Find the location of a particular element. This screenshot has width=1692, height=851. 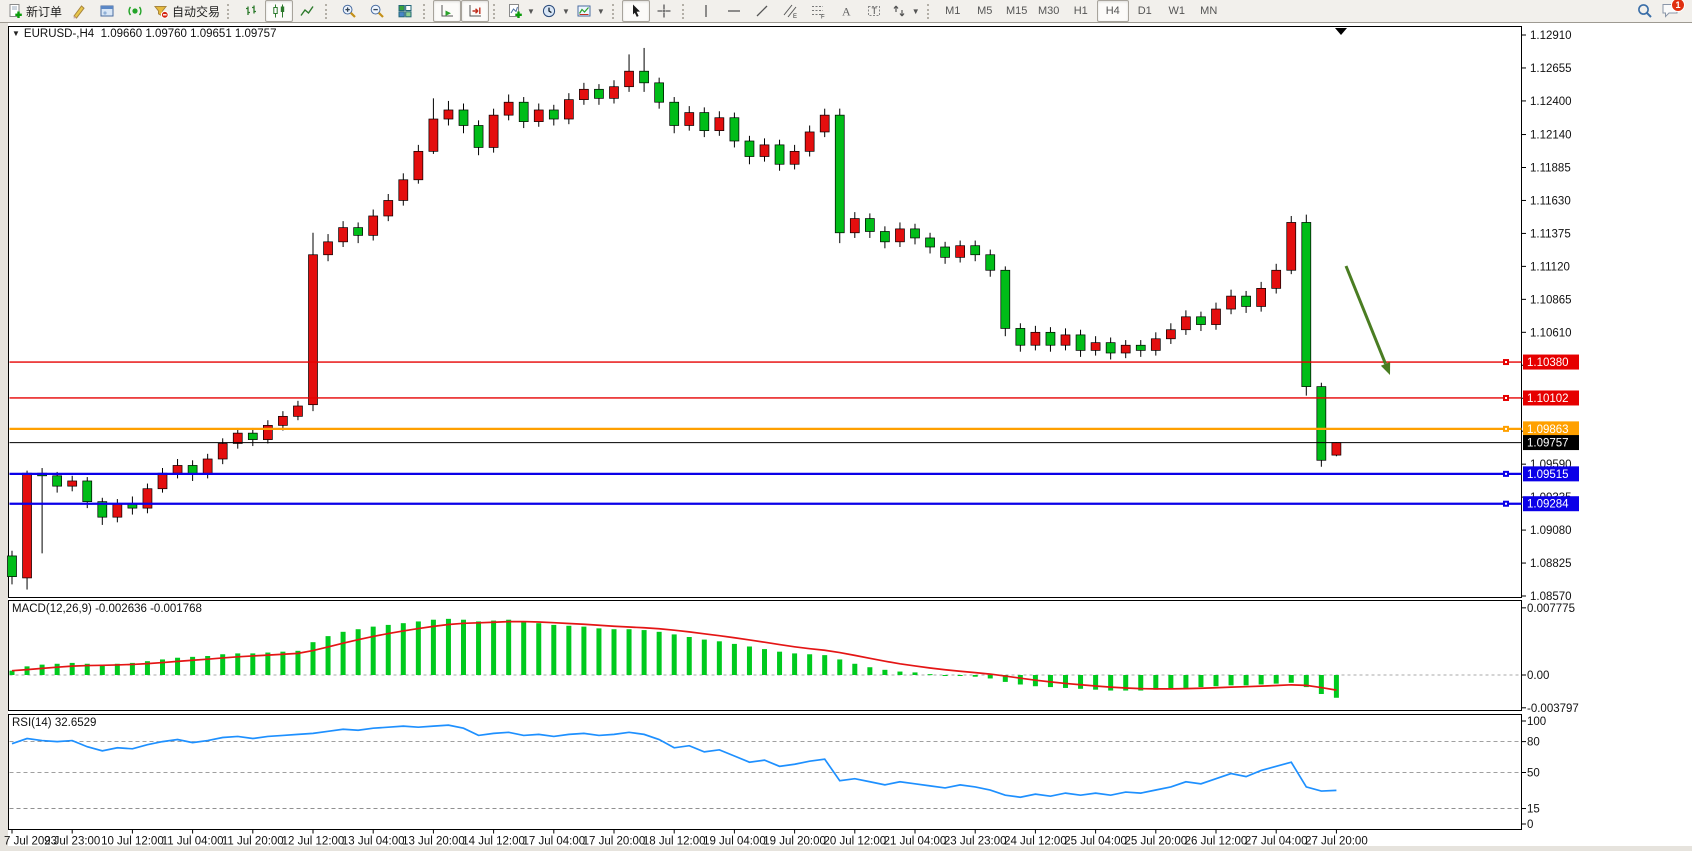

trendline-icon is located at coordinates (761, 11).